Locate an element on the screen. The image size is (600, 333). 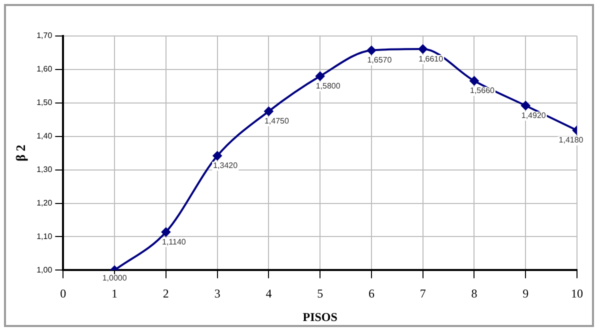
x-axis-title: PISOS is located at coordinates (320, 317).